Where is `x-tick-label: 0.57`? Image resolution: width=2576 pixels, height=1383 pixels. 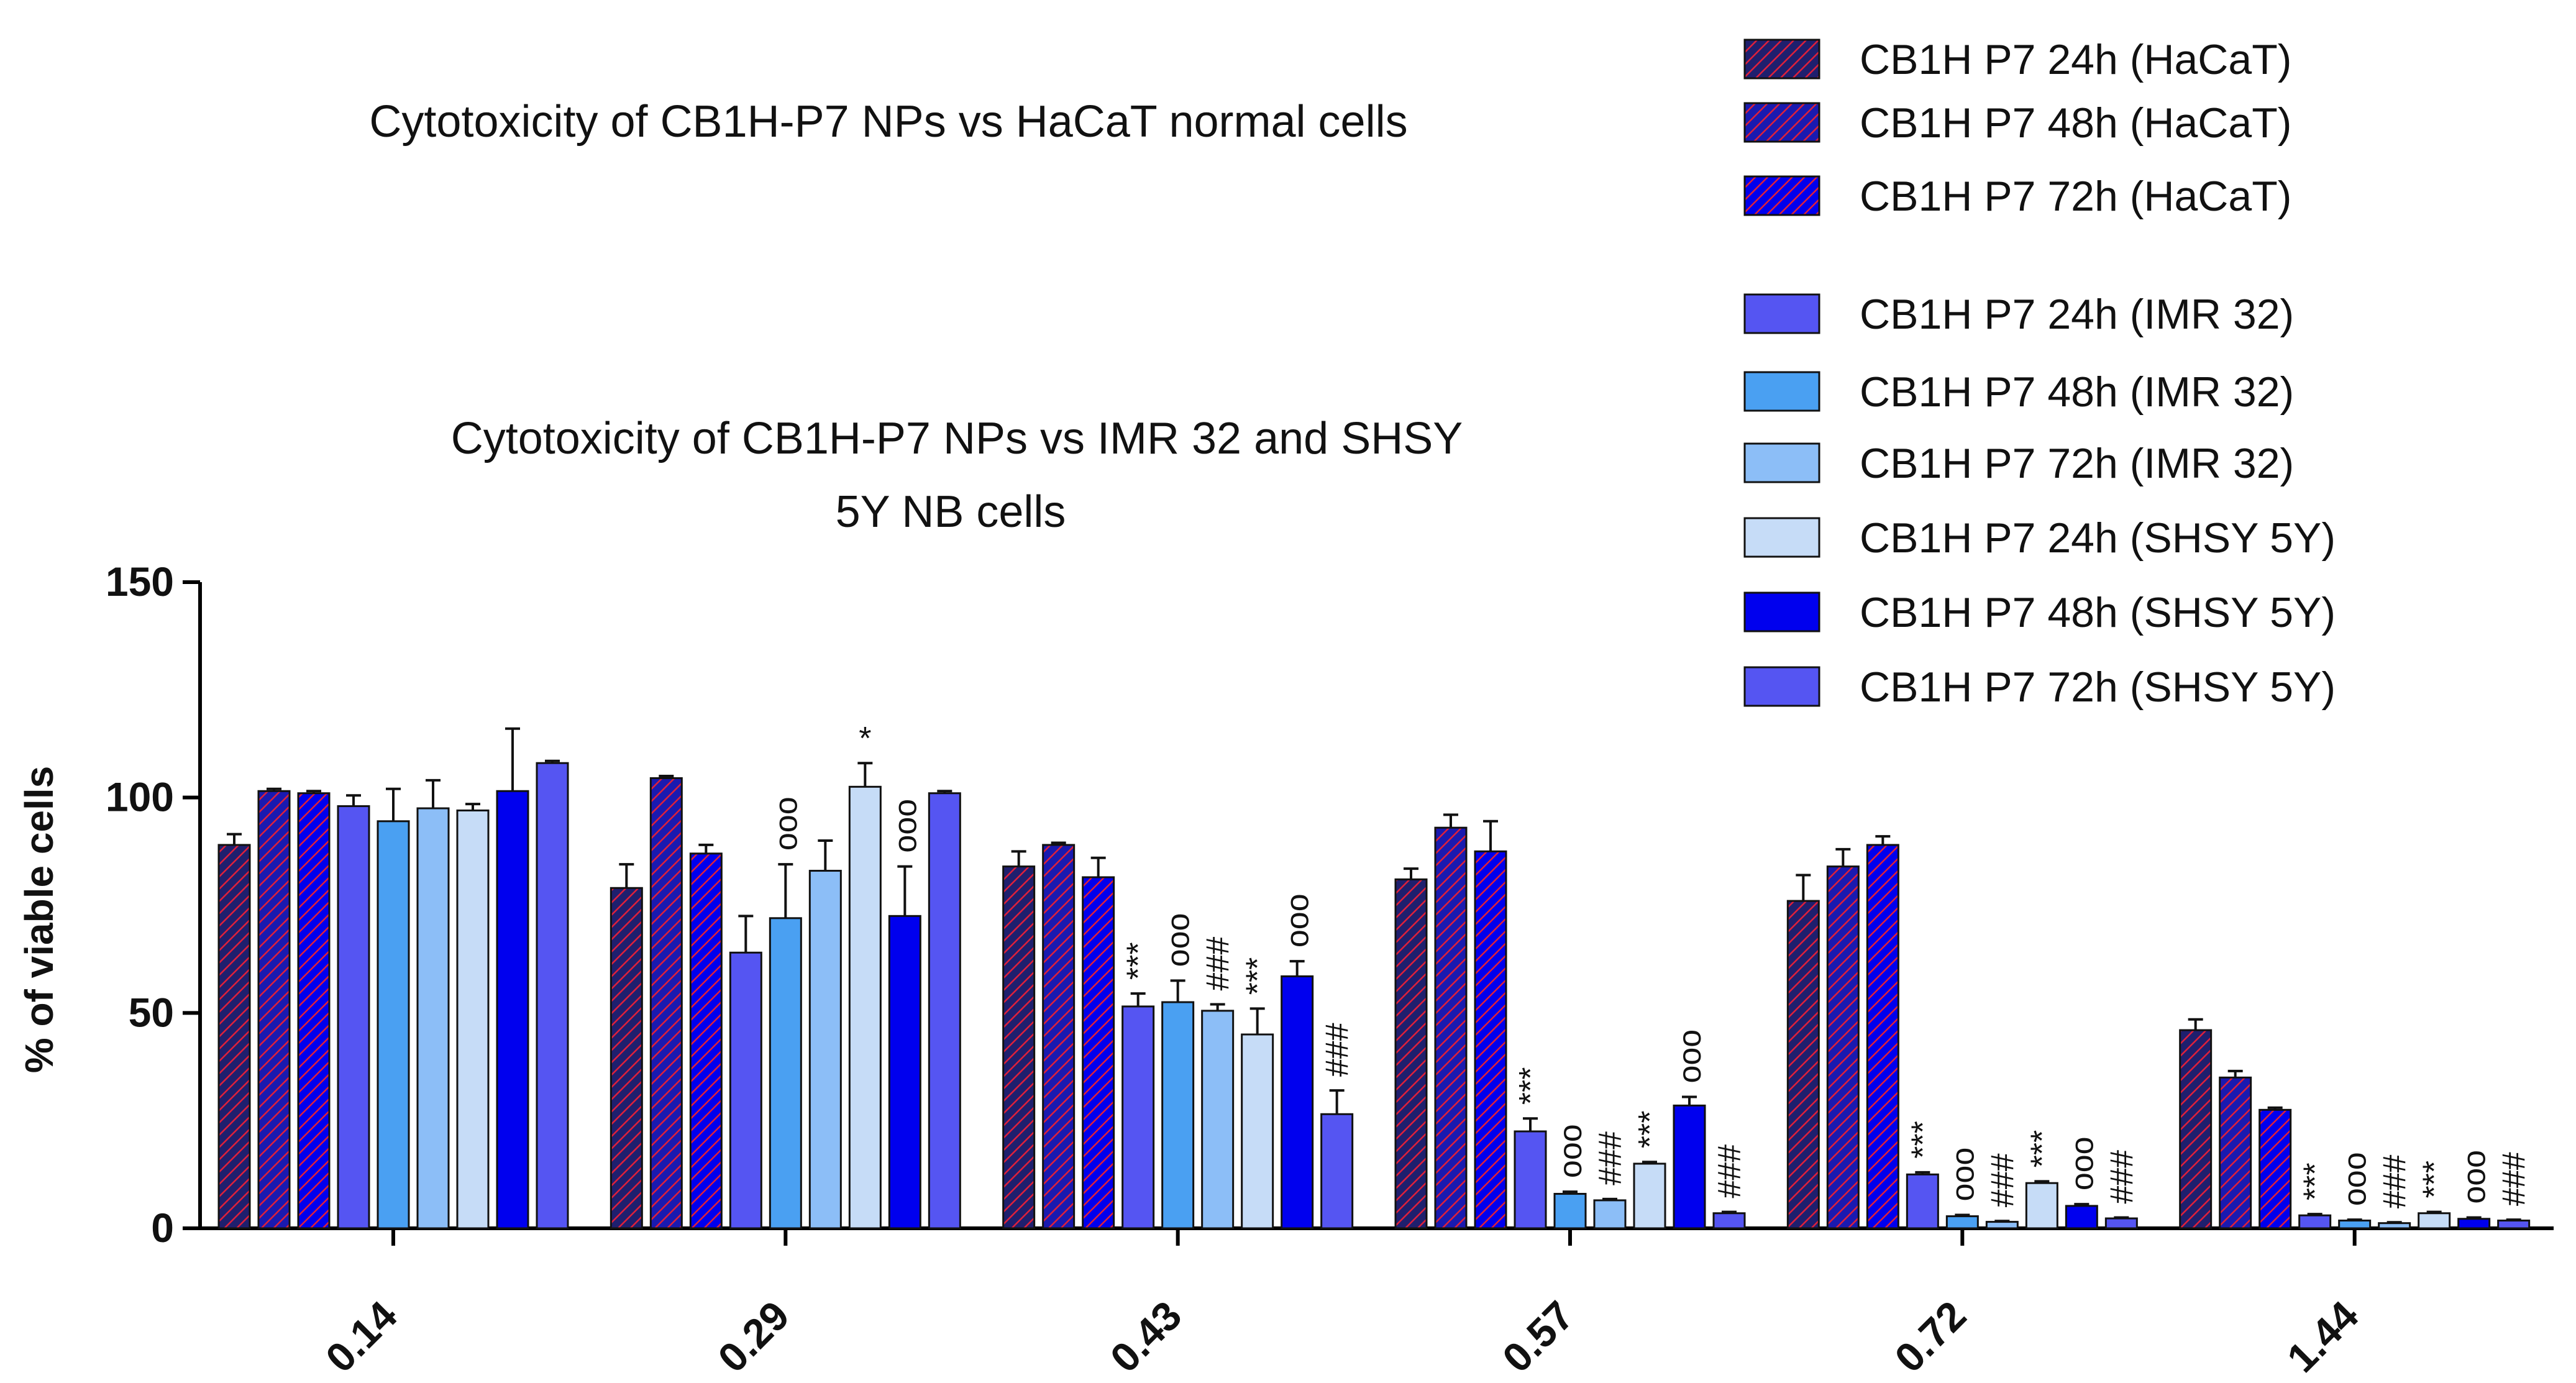
x-tick-label: 0.57 is located at coordinates (1538, 1336).